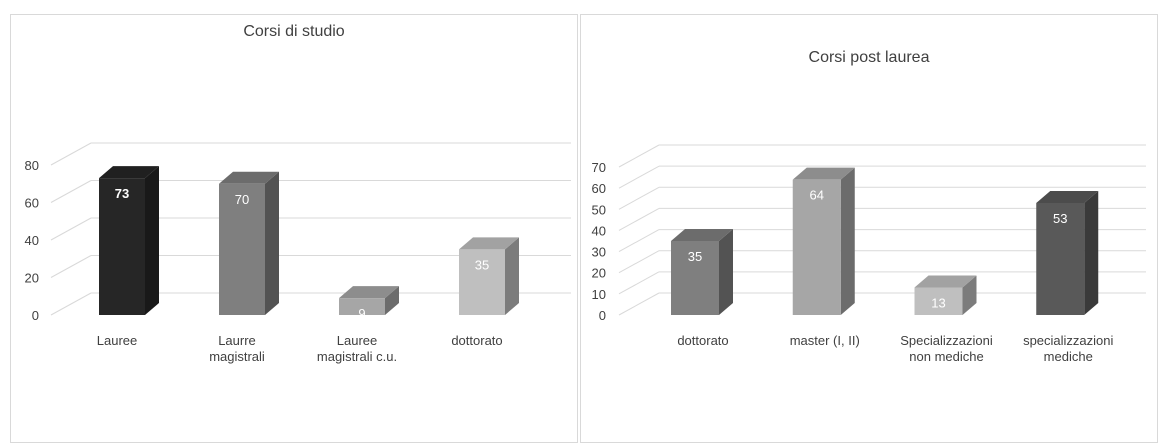 The height and width of the screenshot is (444, 1158). Describe the element at coordinates (869, 57) in the screenshot. I see `chart-title: Corsi post laurea` at that location.